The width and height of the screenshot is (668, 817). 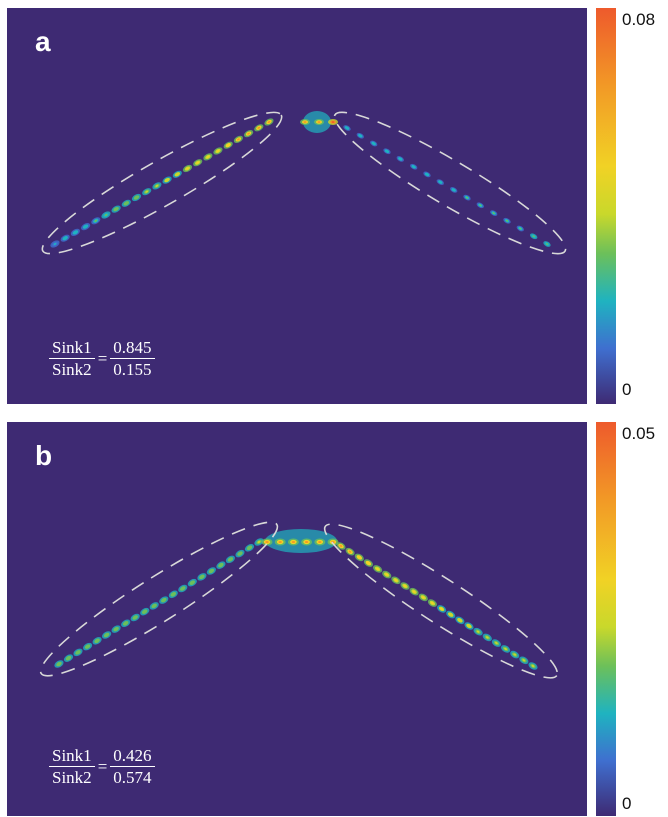 What do you see at coordinates (627, 803) in the screenshot?
I see `colorbar-b-min: 0` at bounding box center [627, 803].